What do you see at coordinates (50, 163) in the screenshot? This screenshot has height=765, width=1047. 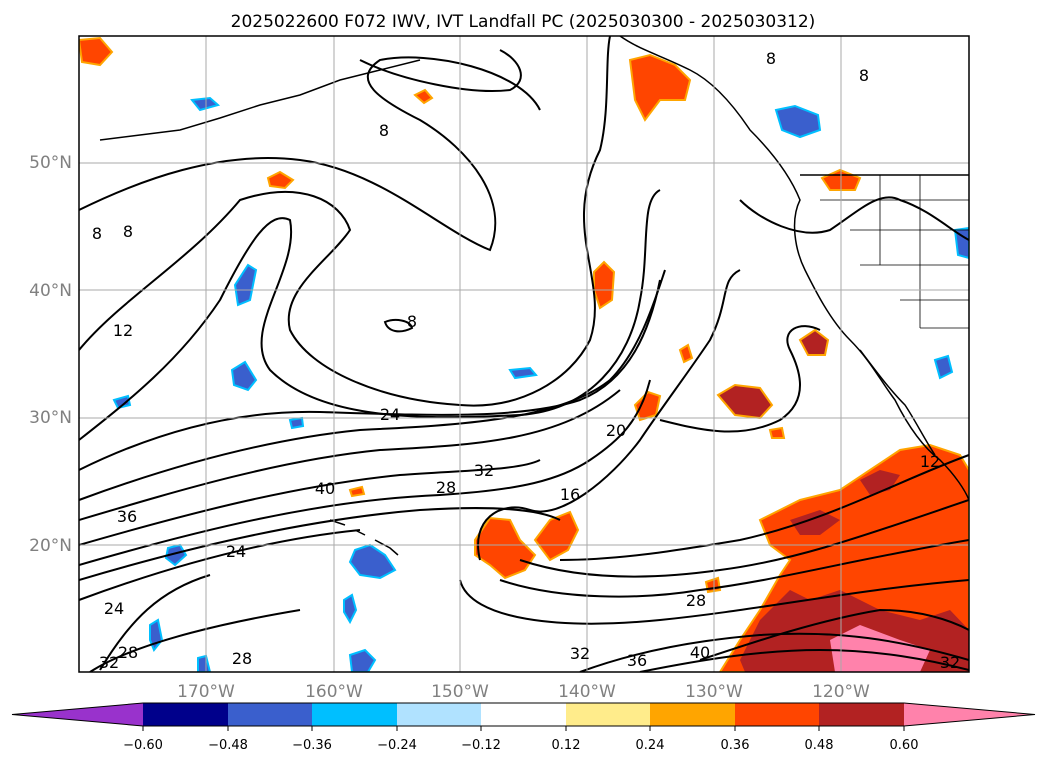 I see `latitude-label: 50°N` at bounding box center [50, 163].